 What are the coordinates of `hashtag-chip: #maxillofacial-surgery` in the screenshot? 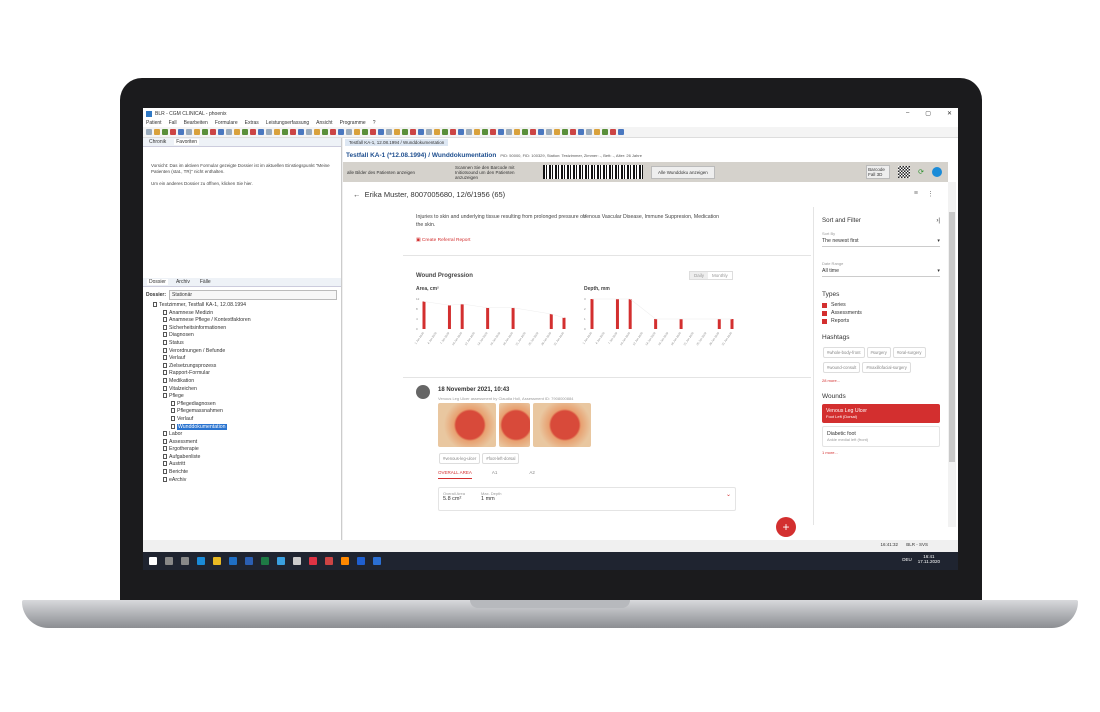 It's located at (886, 367).